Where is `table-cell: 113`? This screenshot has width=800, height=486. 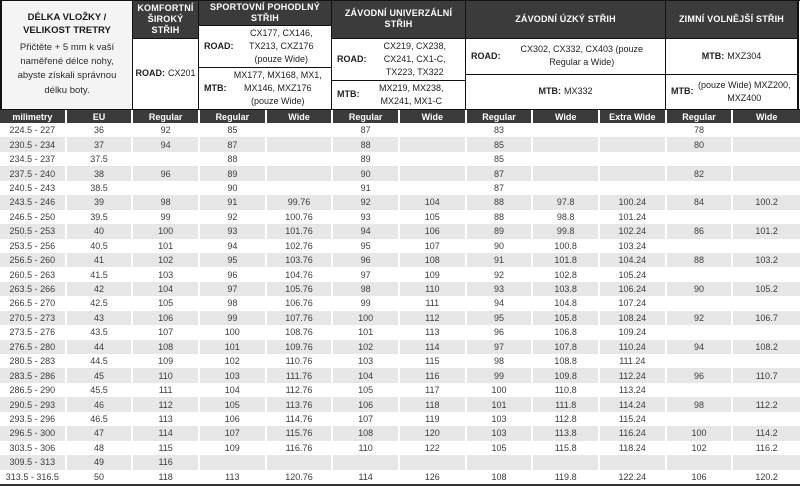 table-cell: 113 is located at coordinates (433, 332).